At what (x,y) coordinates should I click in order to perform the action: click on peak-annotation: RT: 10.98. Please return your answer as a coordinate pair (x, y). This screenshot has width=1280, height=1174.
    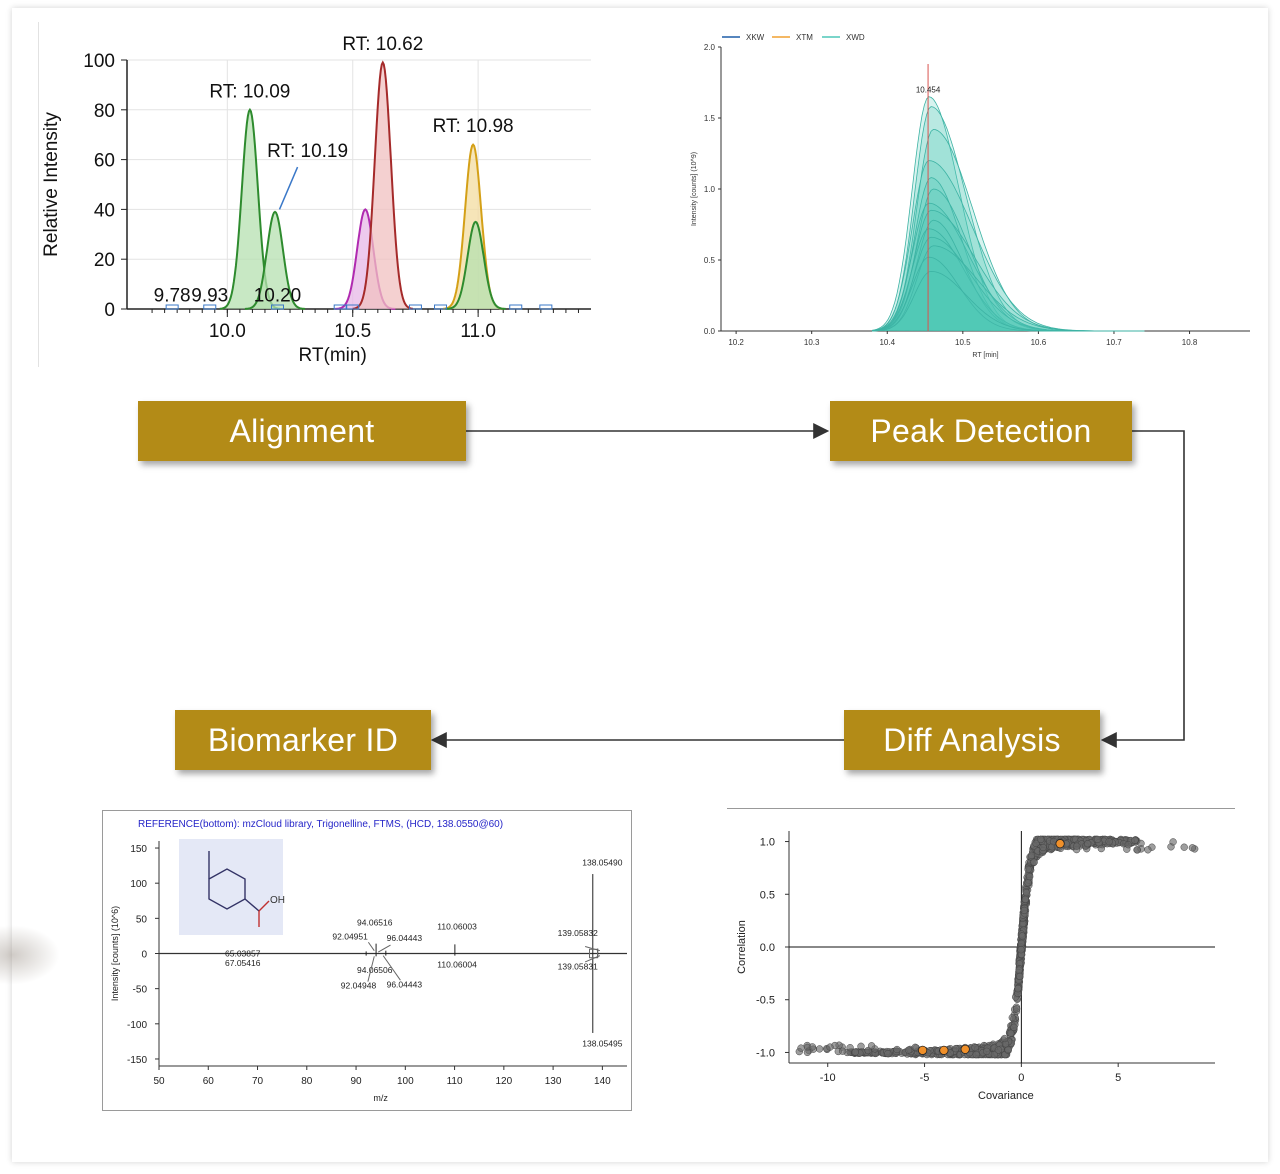
    Looking at the image, I should click on (473, 126).